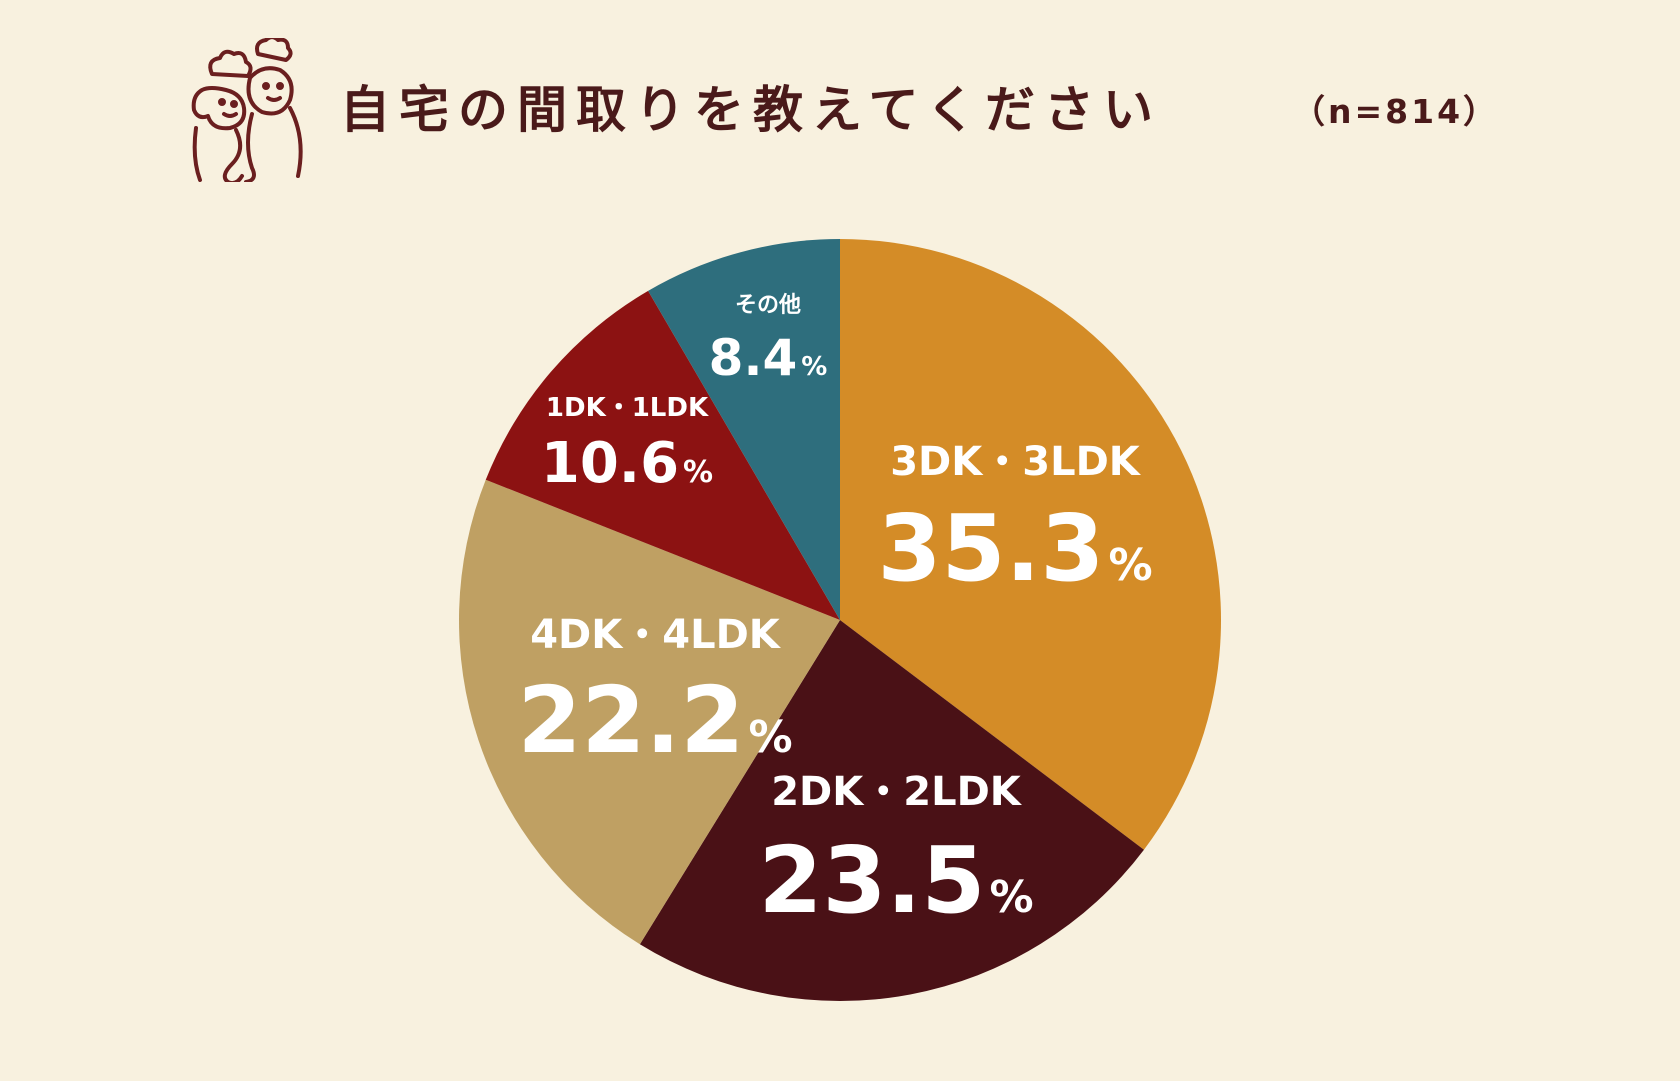  Describe the element at coordinates (654, 720) in the screenshot. I see `slice-value-label: 22.2%` at that location.